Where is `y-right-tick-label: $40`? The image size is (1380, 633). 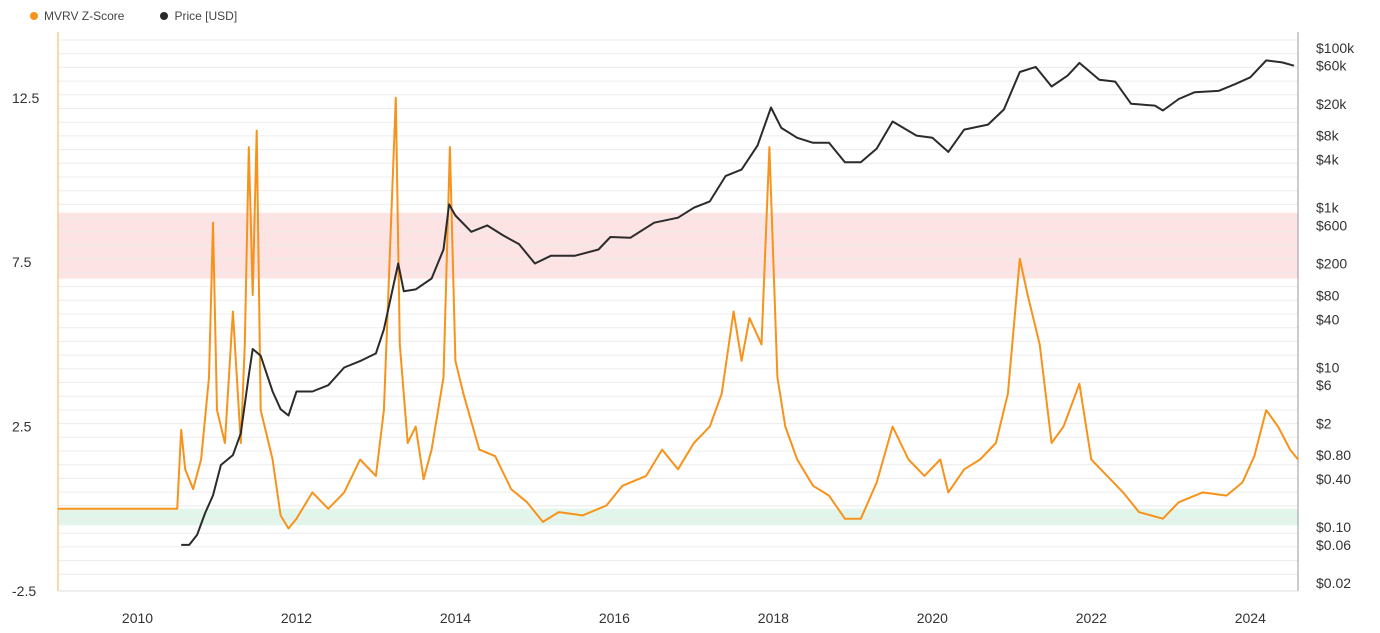 y-right-tick-label: $40 is located at coordinates (1328, 319).